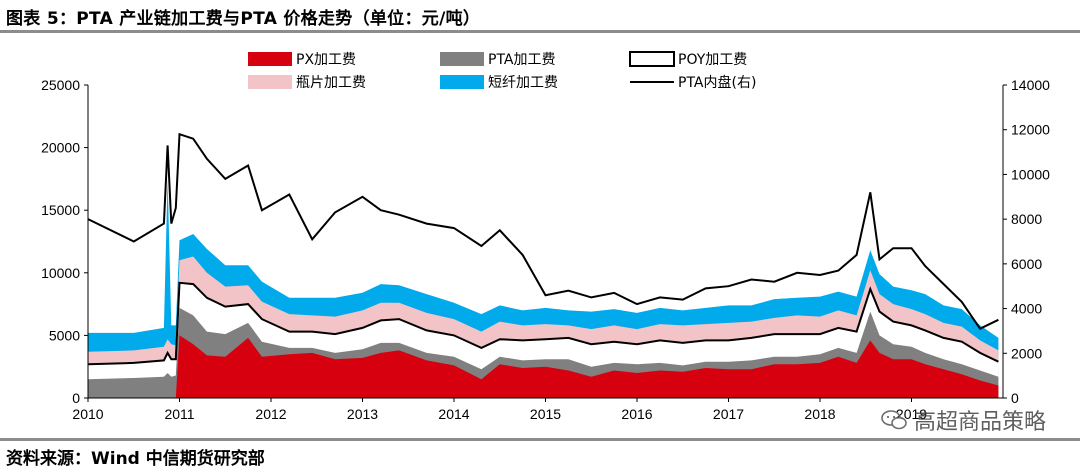  I want to click on y-right-tick-label: 6000, so click(1026, 264).